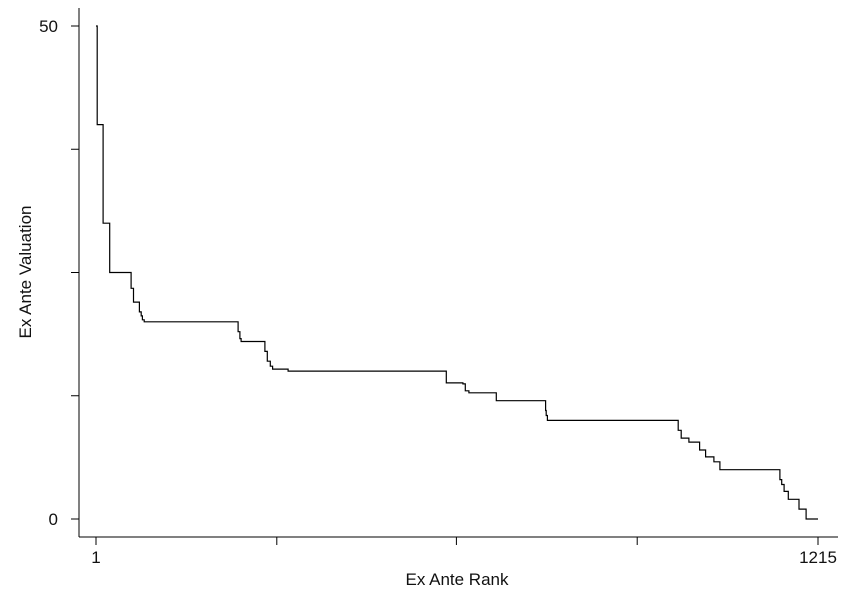 The width and height of the screenshot is (841, 594). I want to click on y-axis-title: Ex Ante Valuation, so click(25, 272).